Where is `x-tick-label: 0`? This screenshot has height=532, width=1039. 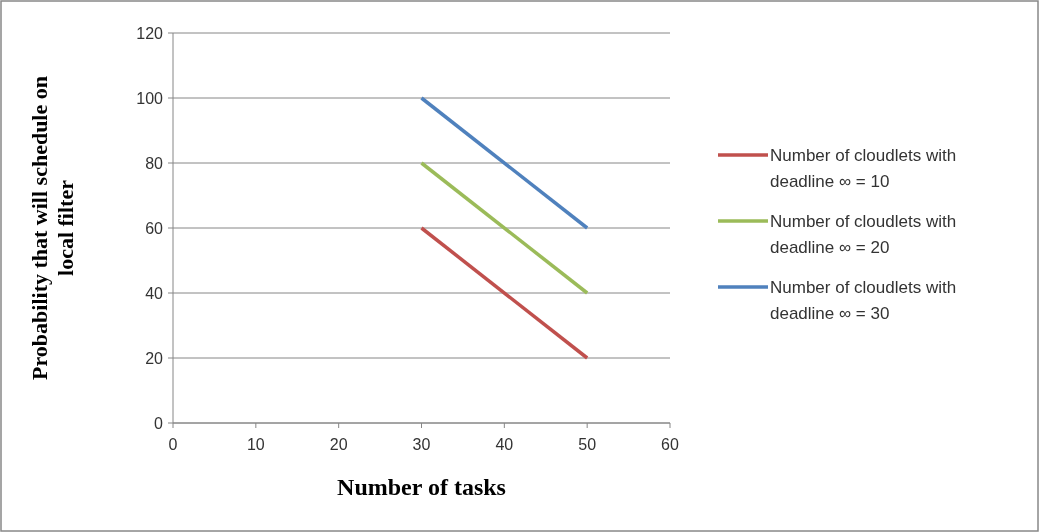 x-tick-label: 0 is located at coordinates (173, 444).